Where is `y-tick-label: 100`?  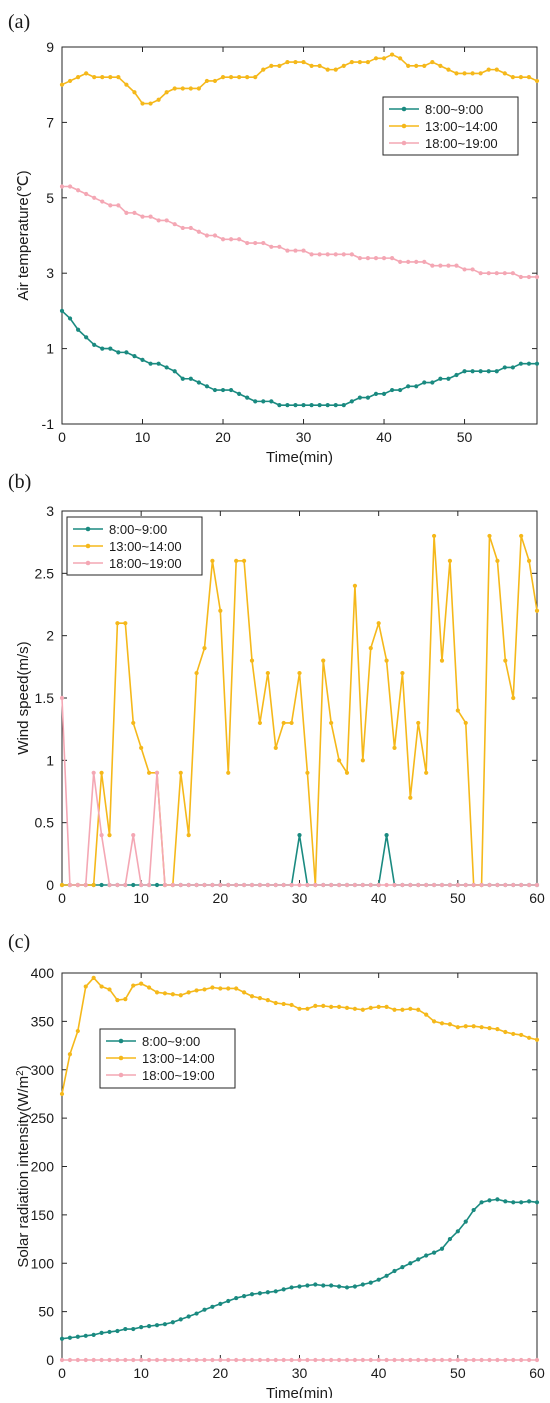 y-tick-label: 100 is located at coordinates (43, 1263).